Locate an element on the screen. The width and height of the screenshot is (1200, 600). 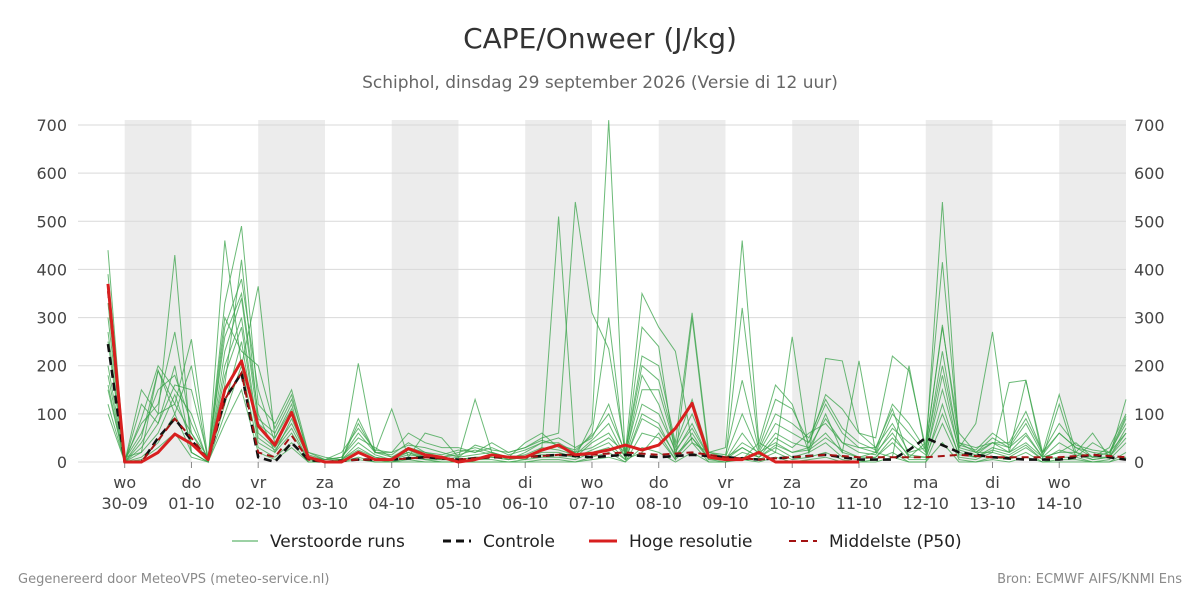
y-tick-label-left: 400 is located at coordinates (51, 269).